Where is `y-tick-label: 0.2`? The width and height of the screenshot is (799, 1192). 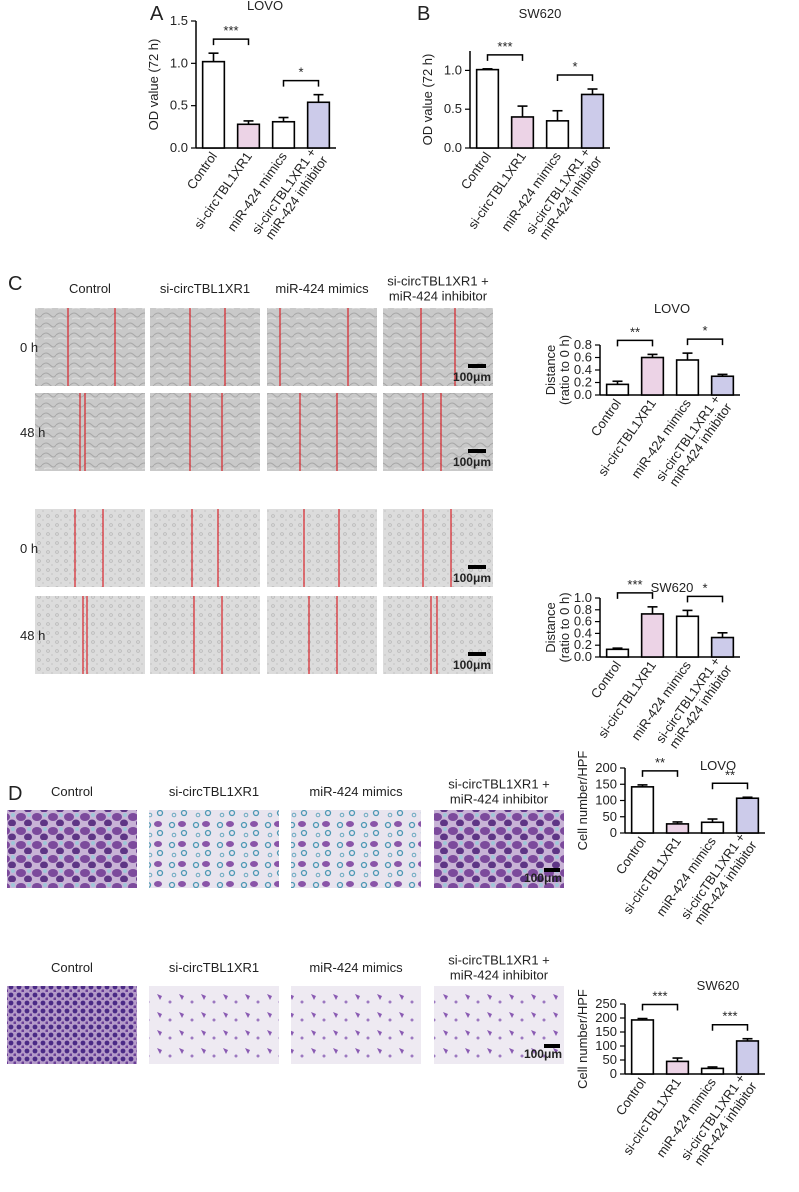
y-tick-label: 0.2 is located at coordinates (583, 644).